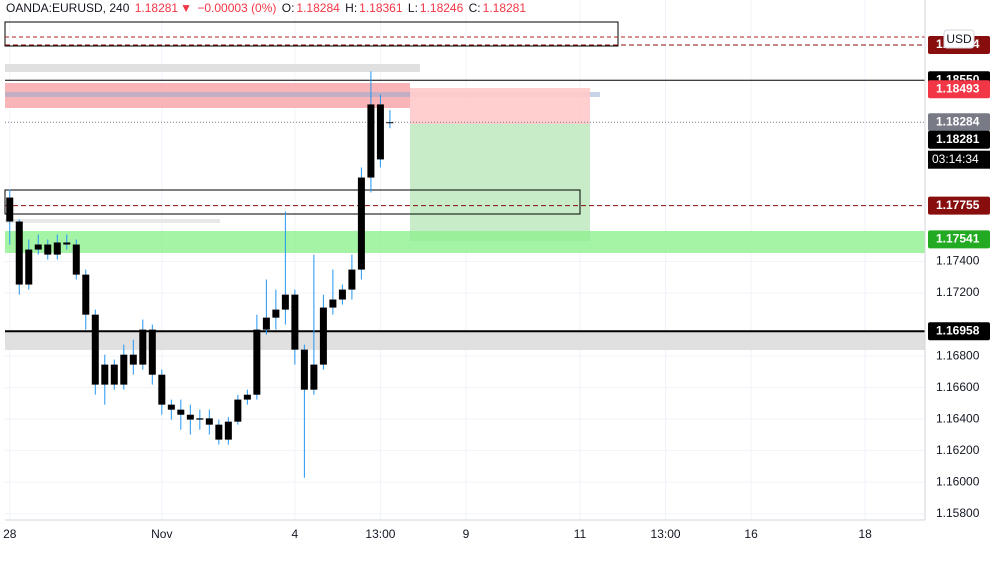 This screenshot has width=998, height=562. Describe the element at coordinates (156, 8) in the screenshot. I see `last-price: 1.18281` at that location.